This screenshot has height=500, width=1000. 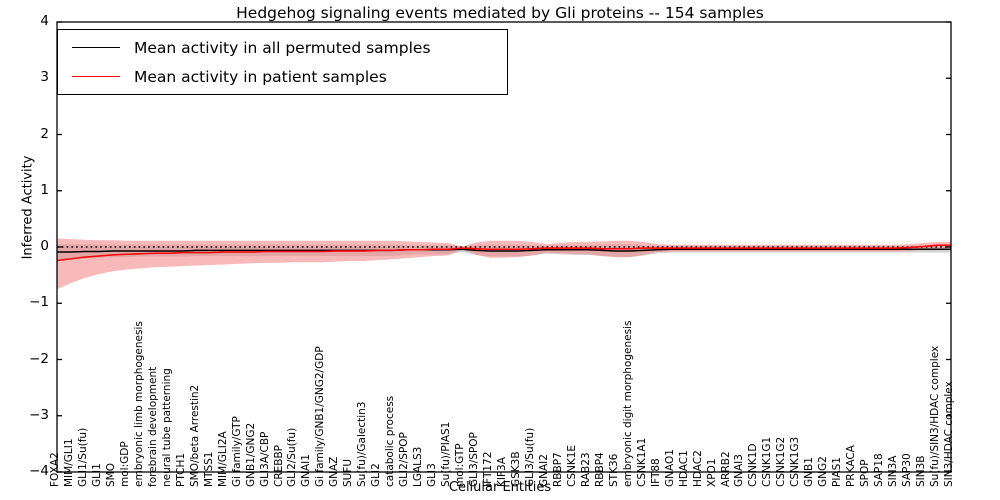 I want to click on x-tick-label: mol:GDP, so click(x=124, y=464).